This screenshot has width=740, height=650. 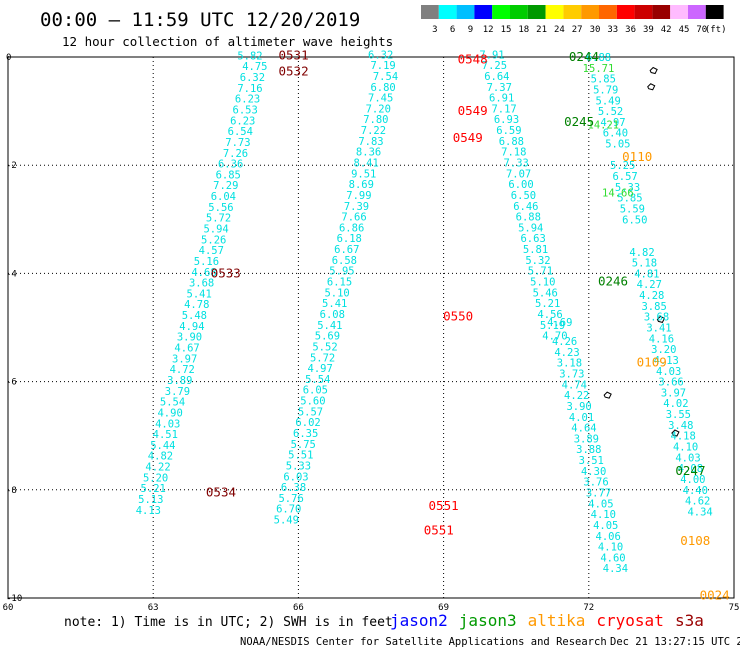 What do you see at coordinates (293, 488) in the screenshot?
I see `wave-height-value: 6.38` at bounding box center [293, 488].